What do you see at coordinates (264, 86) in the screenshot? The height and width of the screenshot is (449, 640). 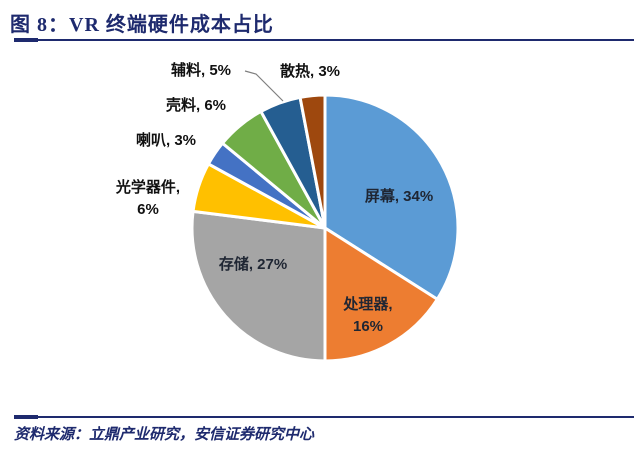 I see `auxiliary-materials-leader-line` at bounding box center [264, 86].